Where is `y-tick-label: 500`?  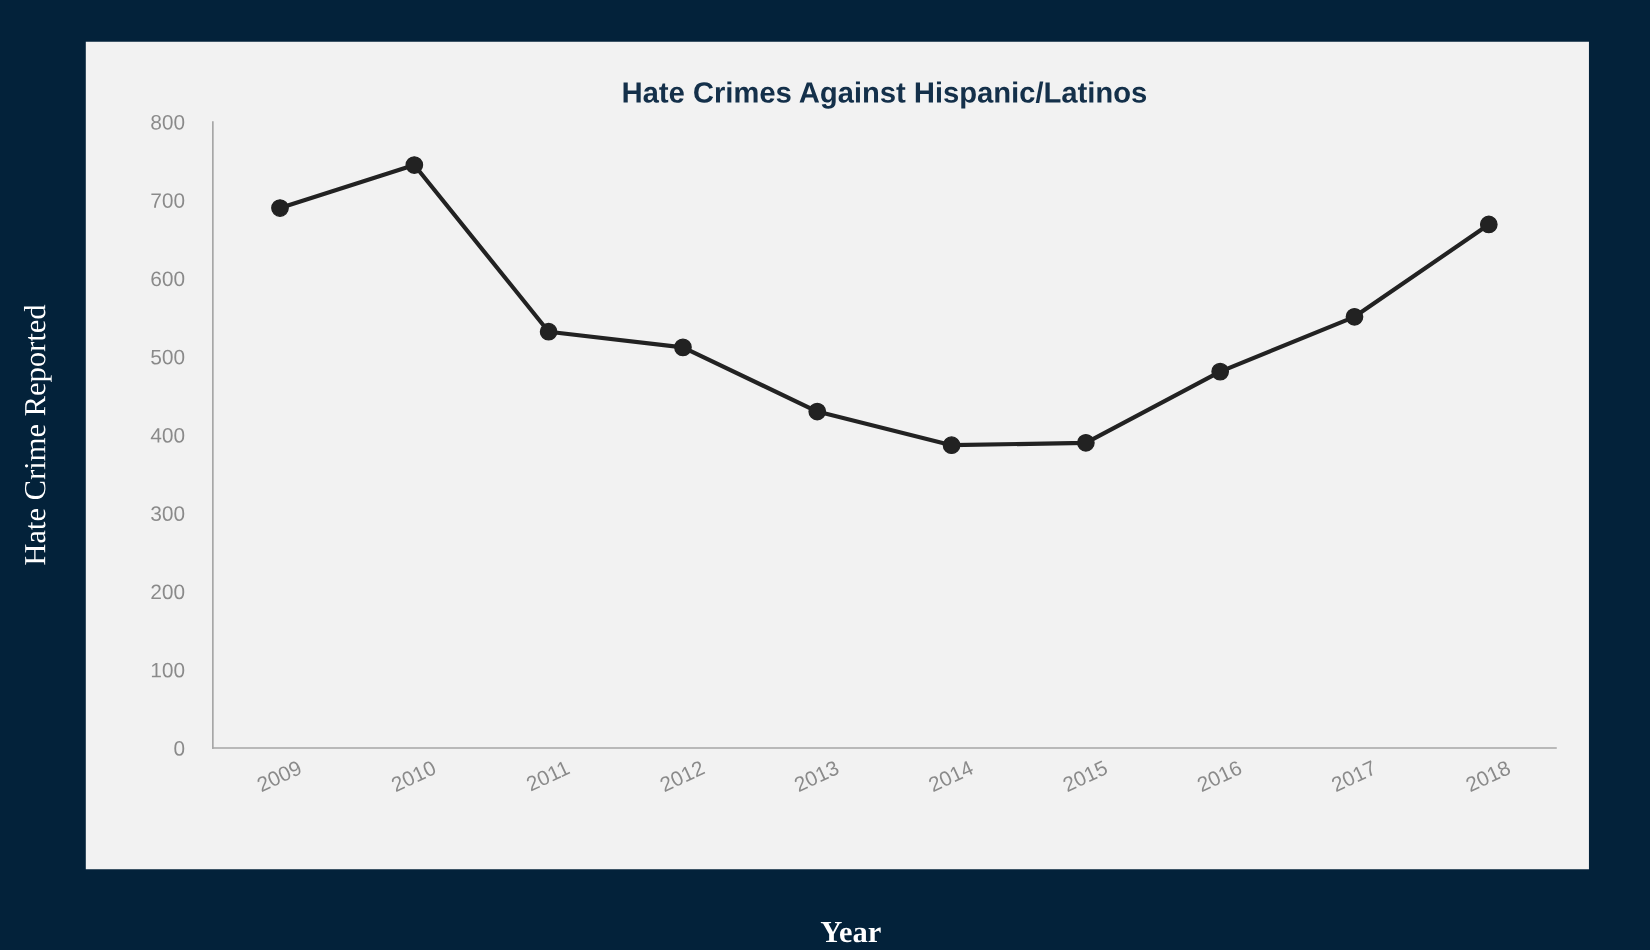 y-tick-label: 500 is located at coordinates (168, 357).